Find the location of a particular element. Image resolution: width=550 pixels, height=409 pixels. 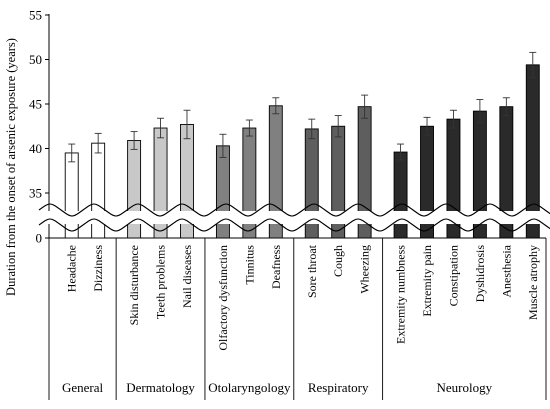

category-label: Constipation is located at coordinates (453, 275).